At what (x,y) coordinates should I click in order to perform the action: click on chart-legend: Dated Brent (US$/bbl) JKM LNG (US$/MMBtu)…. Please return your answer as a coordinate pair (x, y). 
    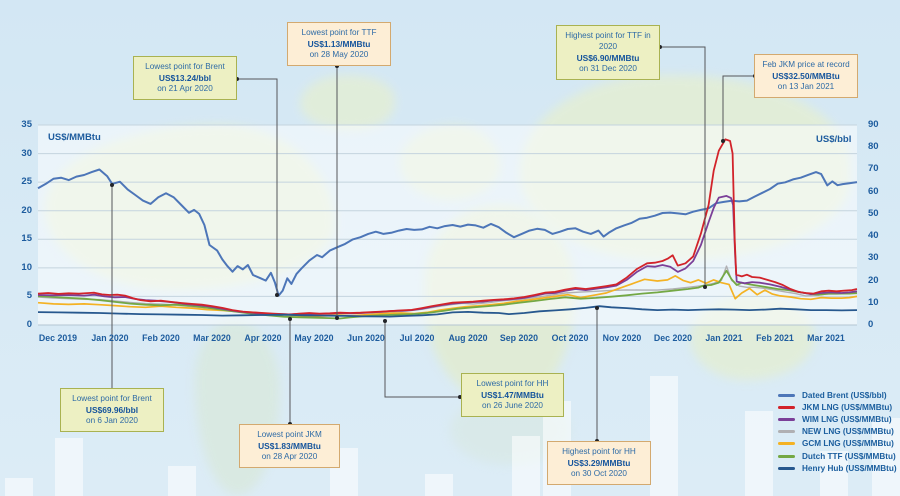
    Looking at the image, I should click on (837, 431).